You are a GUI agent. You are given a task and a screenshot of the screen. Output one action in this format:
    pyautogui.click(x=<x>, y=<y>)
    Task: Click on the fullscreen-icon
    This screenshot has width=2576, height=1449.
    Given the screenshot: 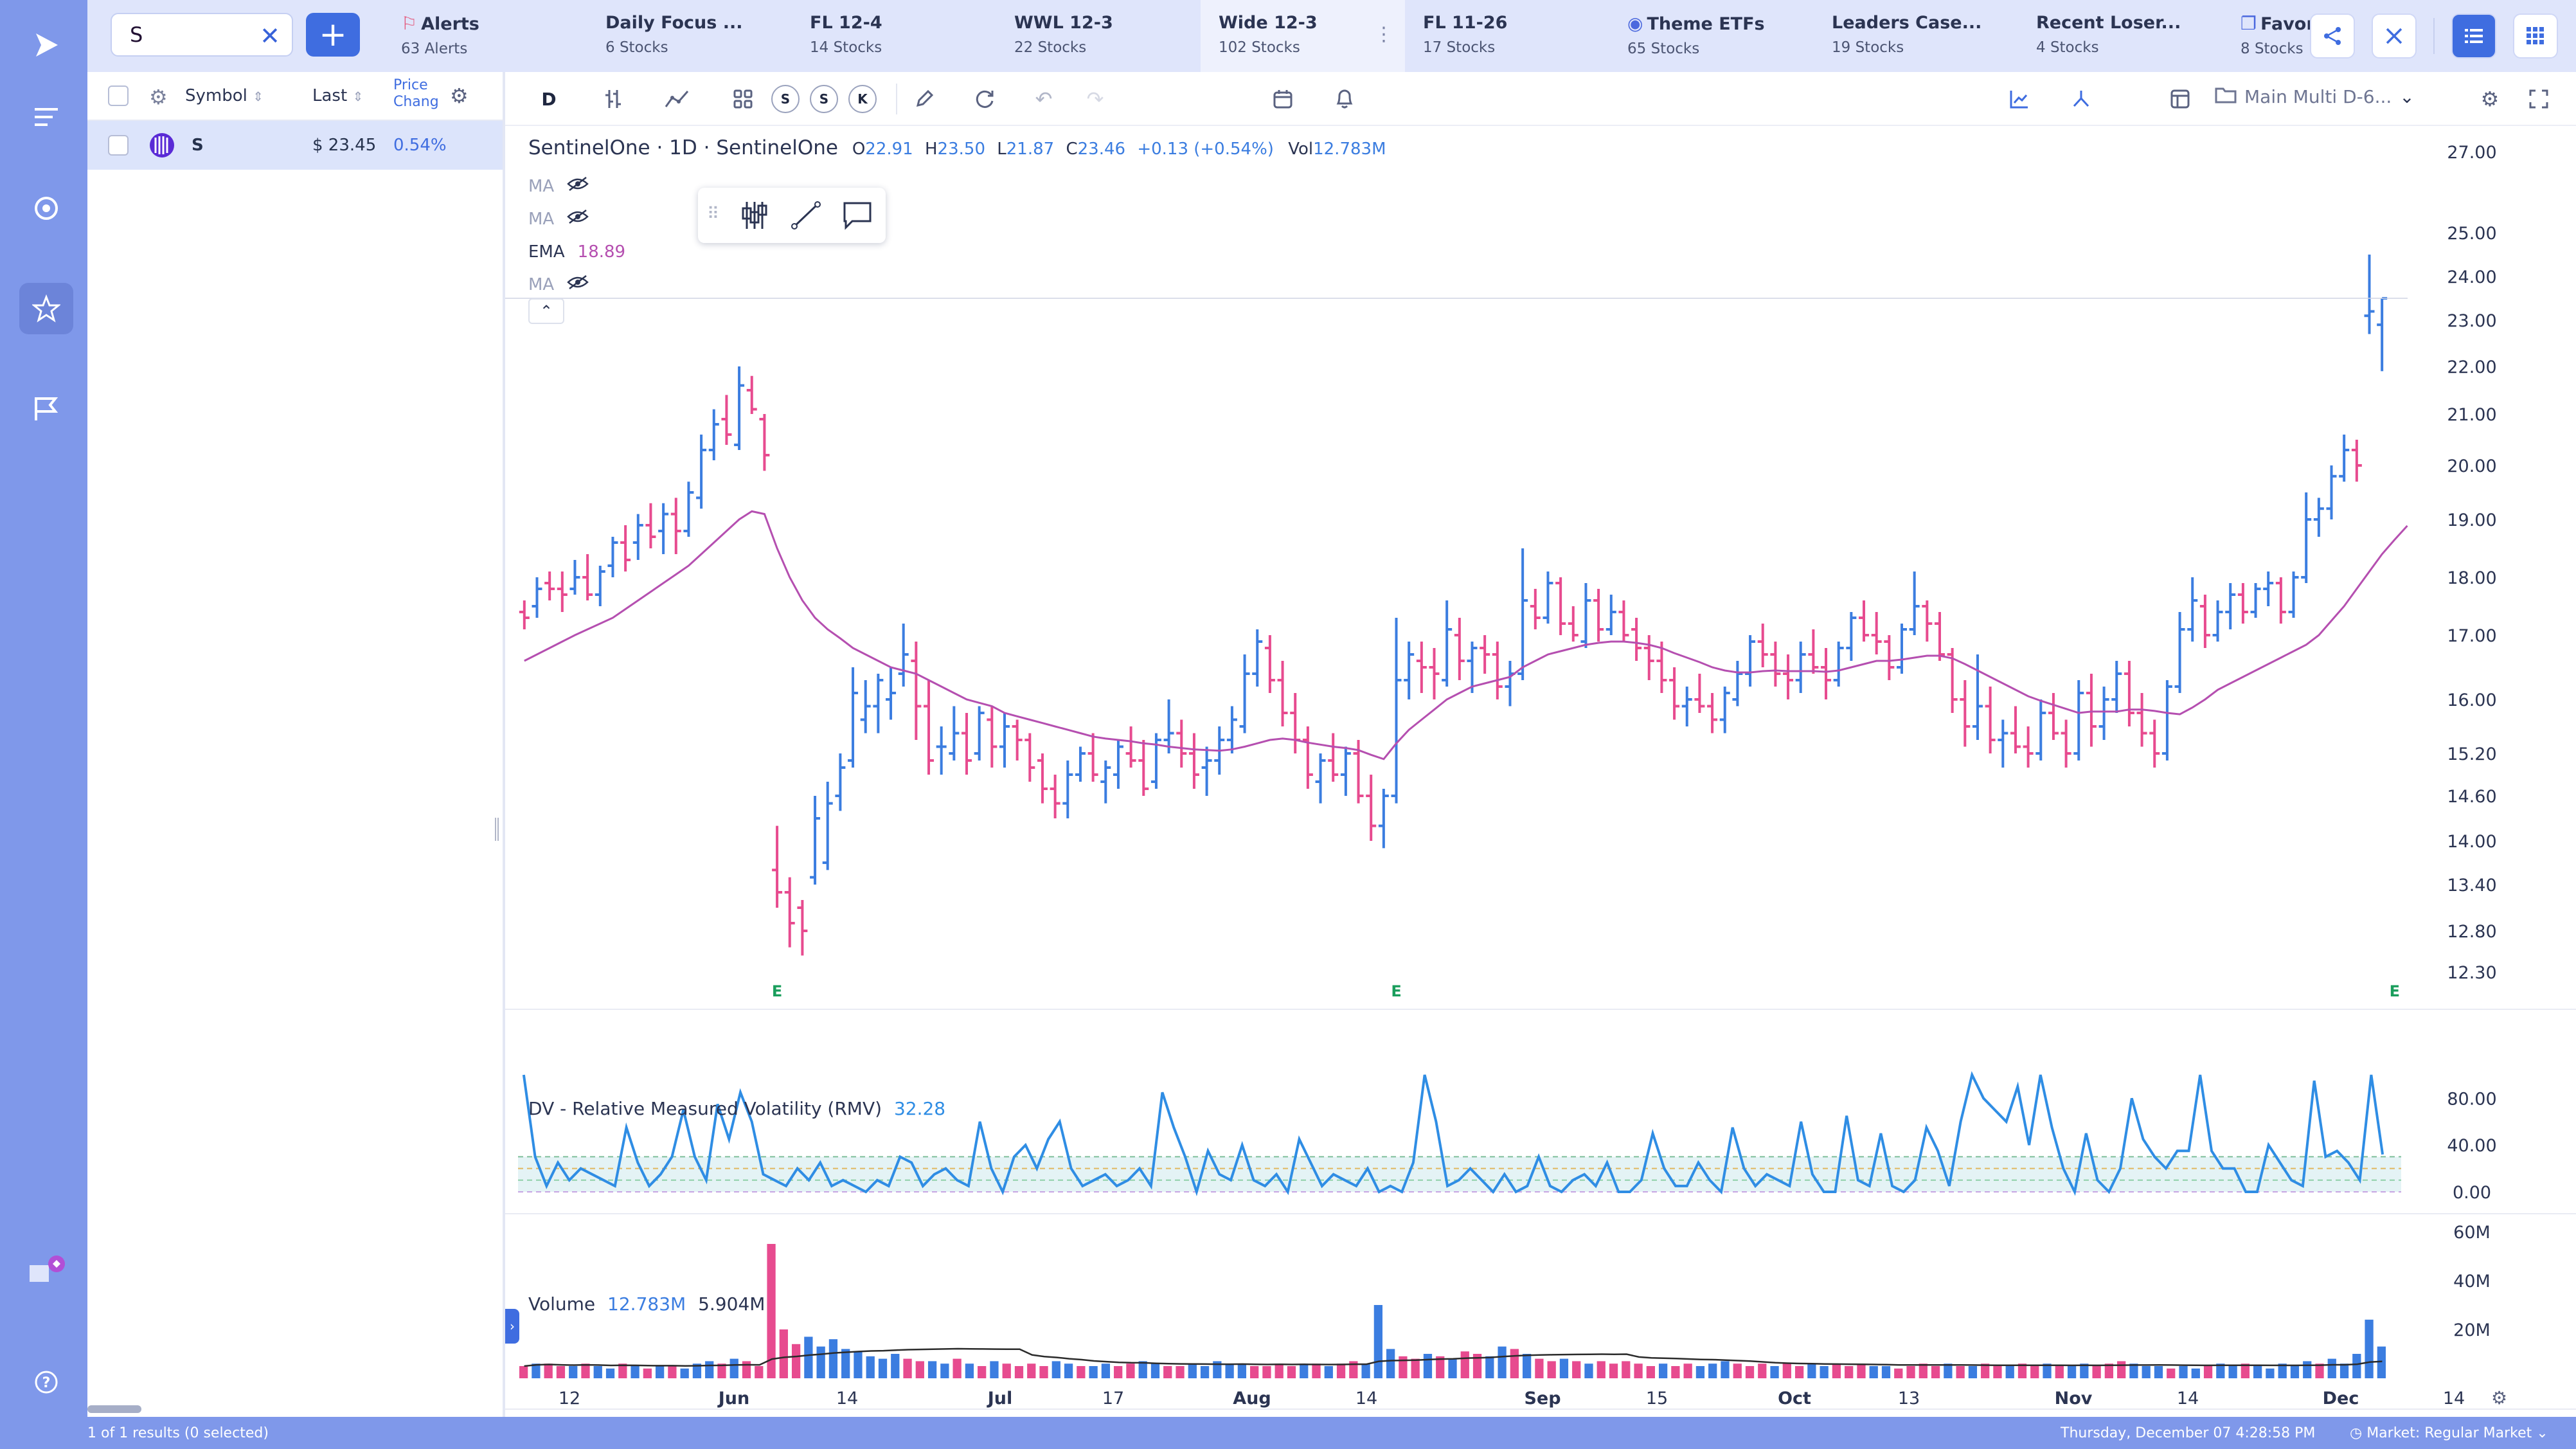 What is the action you would take?
    pyautogui.click(x=2539, y=99)
    